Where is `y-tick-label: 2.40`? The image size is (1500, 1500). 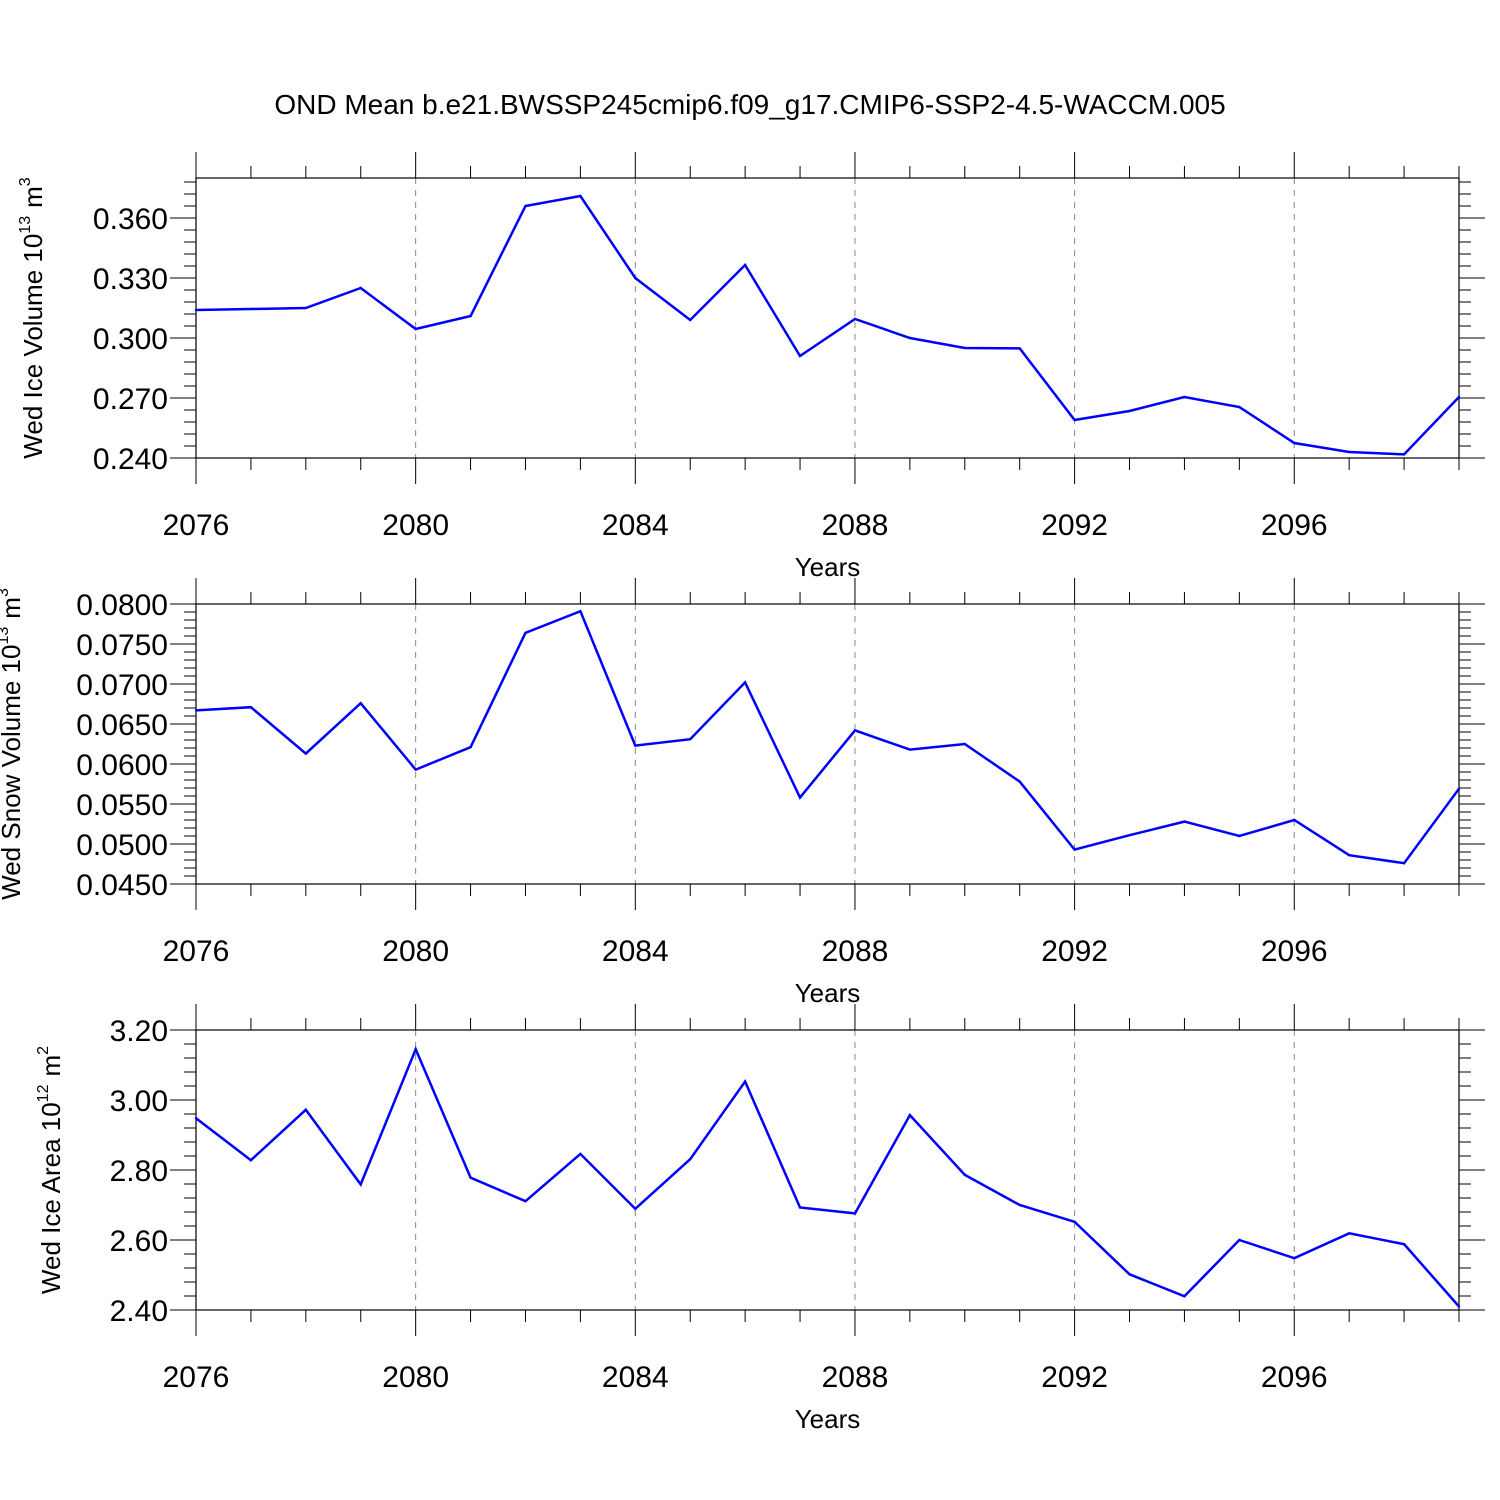
y-tick-label: 2.40 is located at coordinates (139, 1311).